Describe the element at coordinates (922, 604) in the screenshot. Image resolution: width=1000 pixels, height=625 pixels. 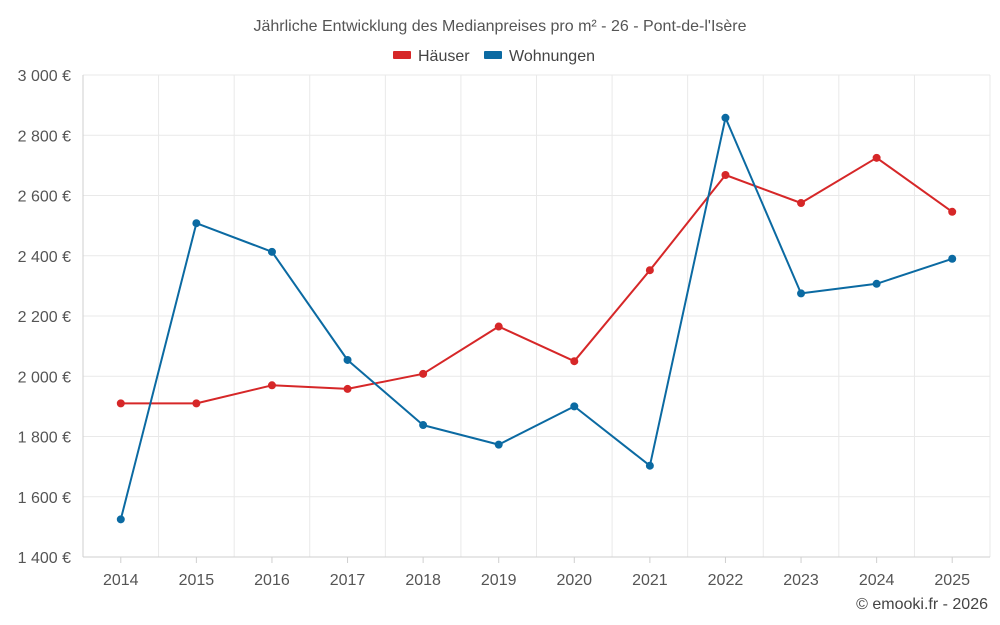
I see `credit-label: © emooki.fr - 2026` at that location.